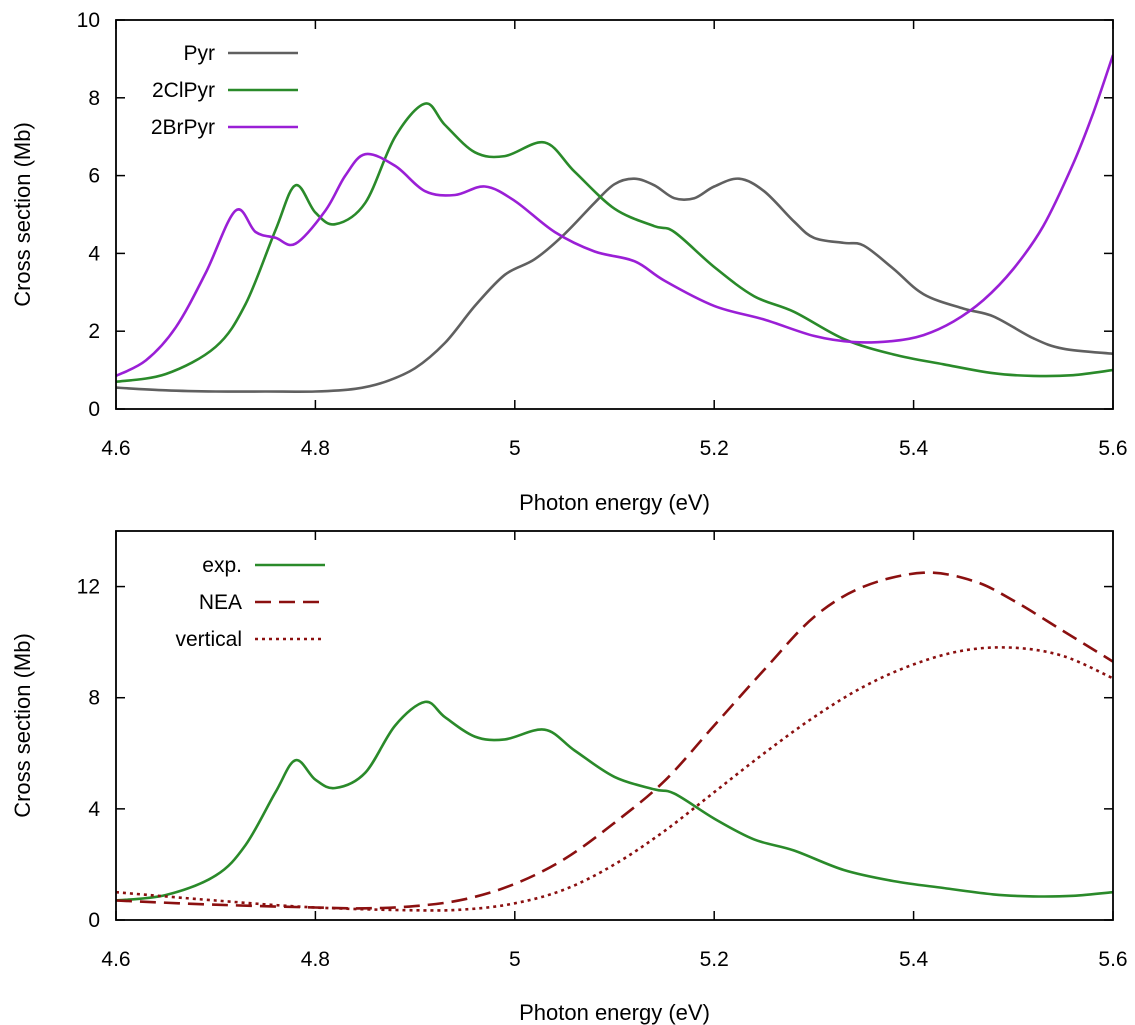  I want to click on y-tick-label: 10, so click(88, 20).